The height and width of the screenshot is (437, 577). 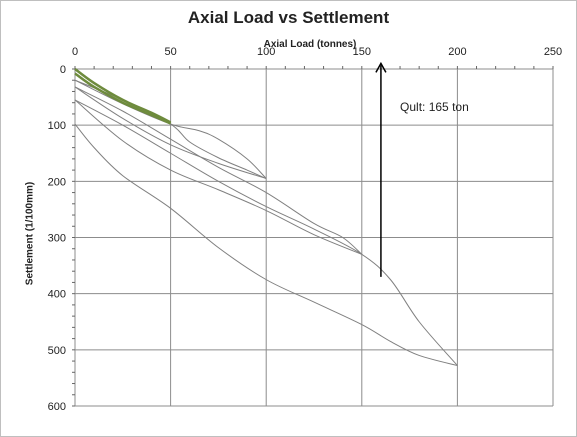 What do you see at coordinates (310, 44) in the screenshot?
I see `x-axis-label: Axial Load (tonnes)` at bounding box center [310, 44].